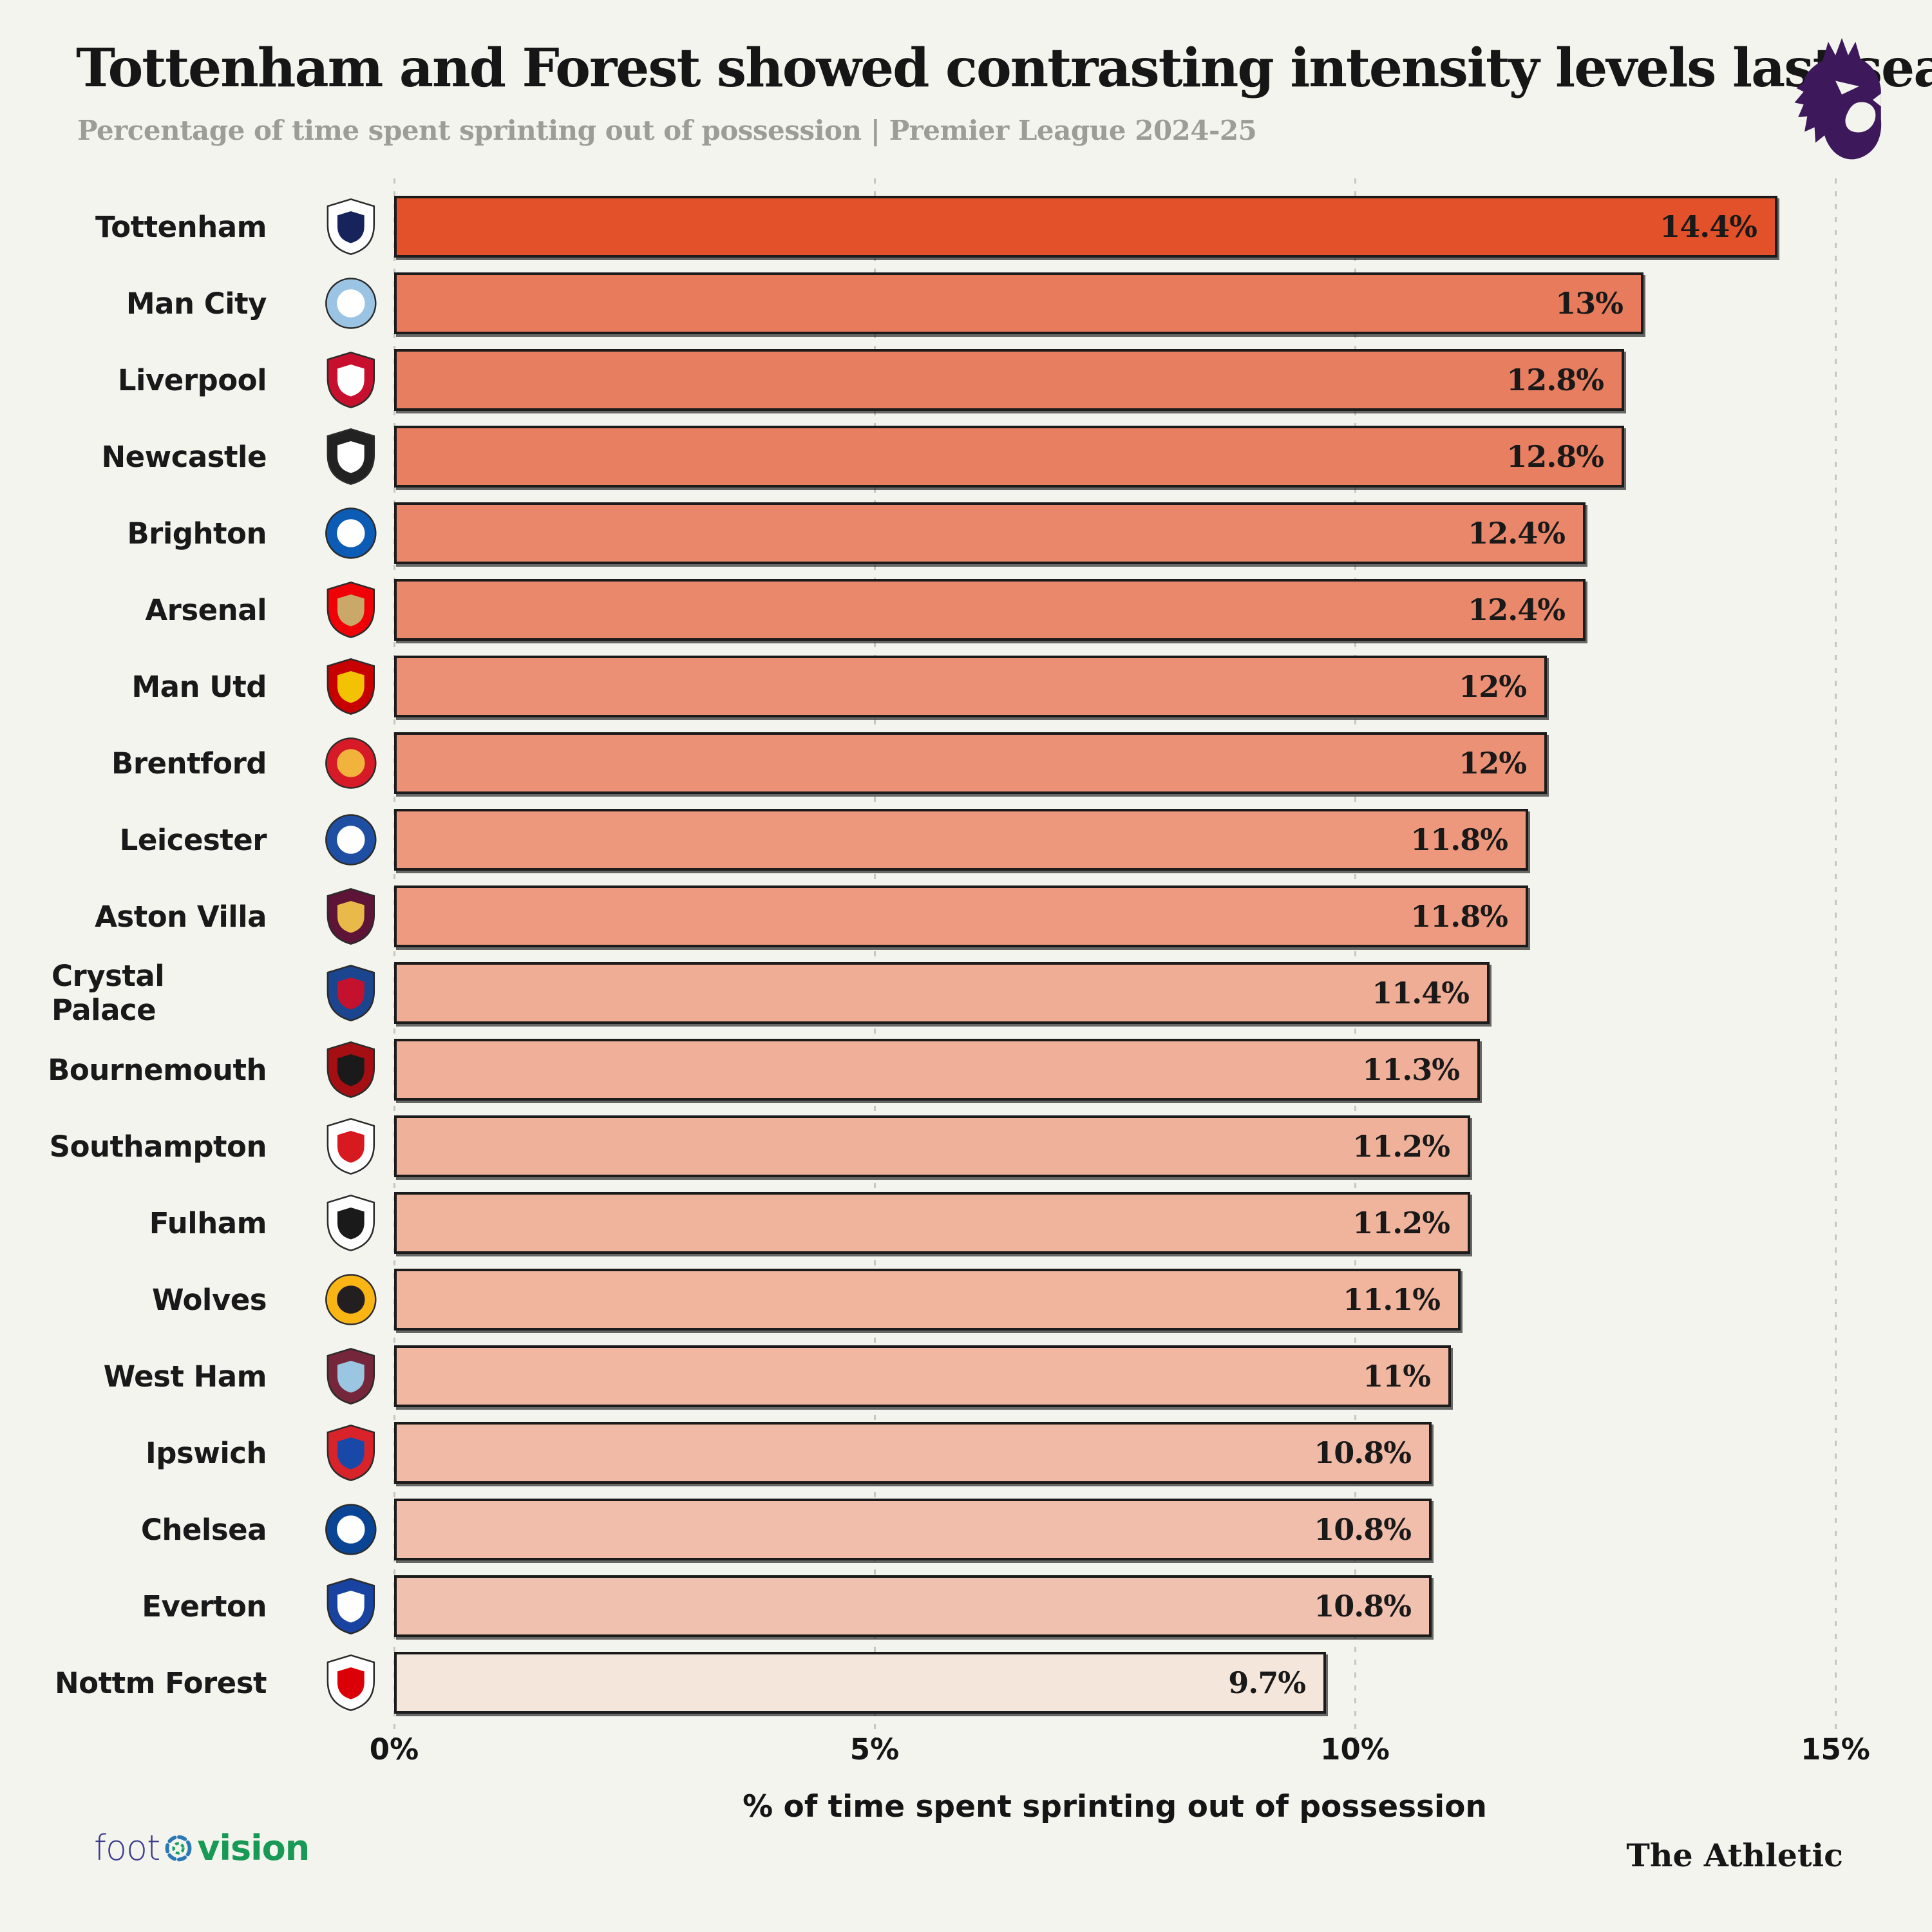 This screenshot has width=1932, height=1932. What do you see at coordinates (932, 1223) in the screenshot?
I see `bar: 11.2%` at bounding box center [932, 1223].